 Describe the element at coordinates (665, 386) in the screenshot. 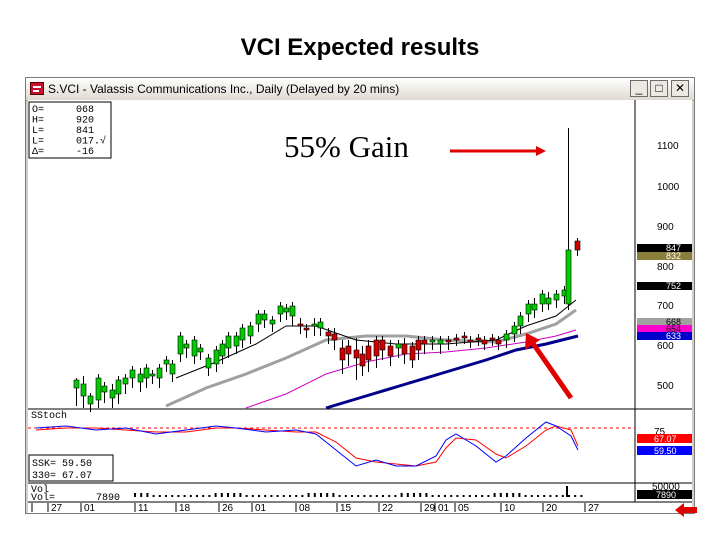

I see `price-tick-label: 500` at that location.